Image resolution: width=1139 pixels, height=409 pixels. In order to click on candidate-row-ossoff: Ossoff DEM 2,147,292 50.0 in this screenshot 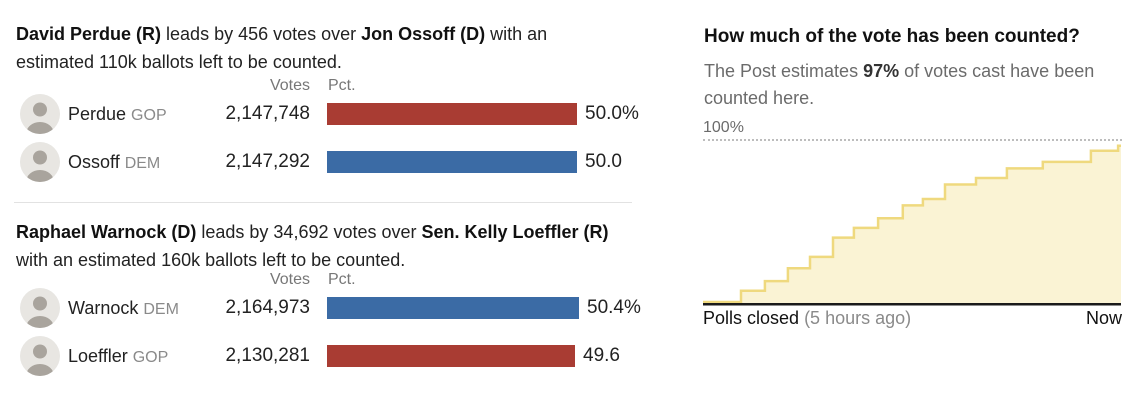, I will do `click(330, 162)`.